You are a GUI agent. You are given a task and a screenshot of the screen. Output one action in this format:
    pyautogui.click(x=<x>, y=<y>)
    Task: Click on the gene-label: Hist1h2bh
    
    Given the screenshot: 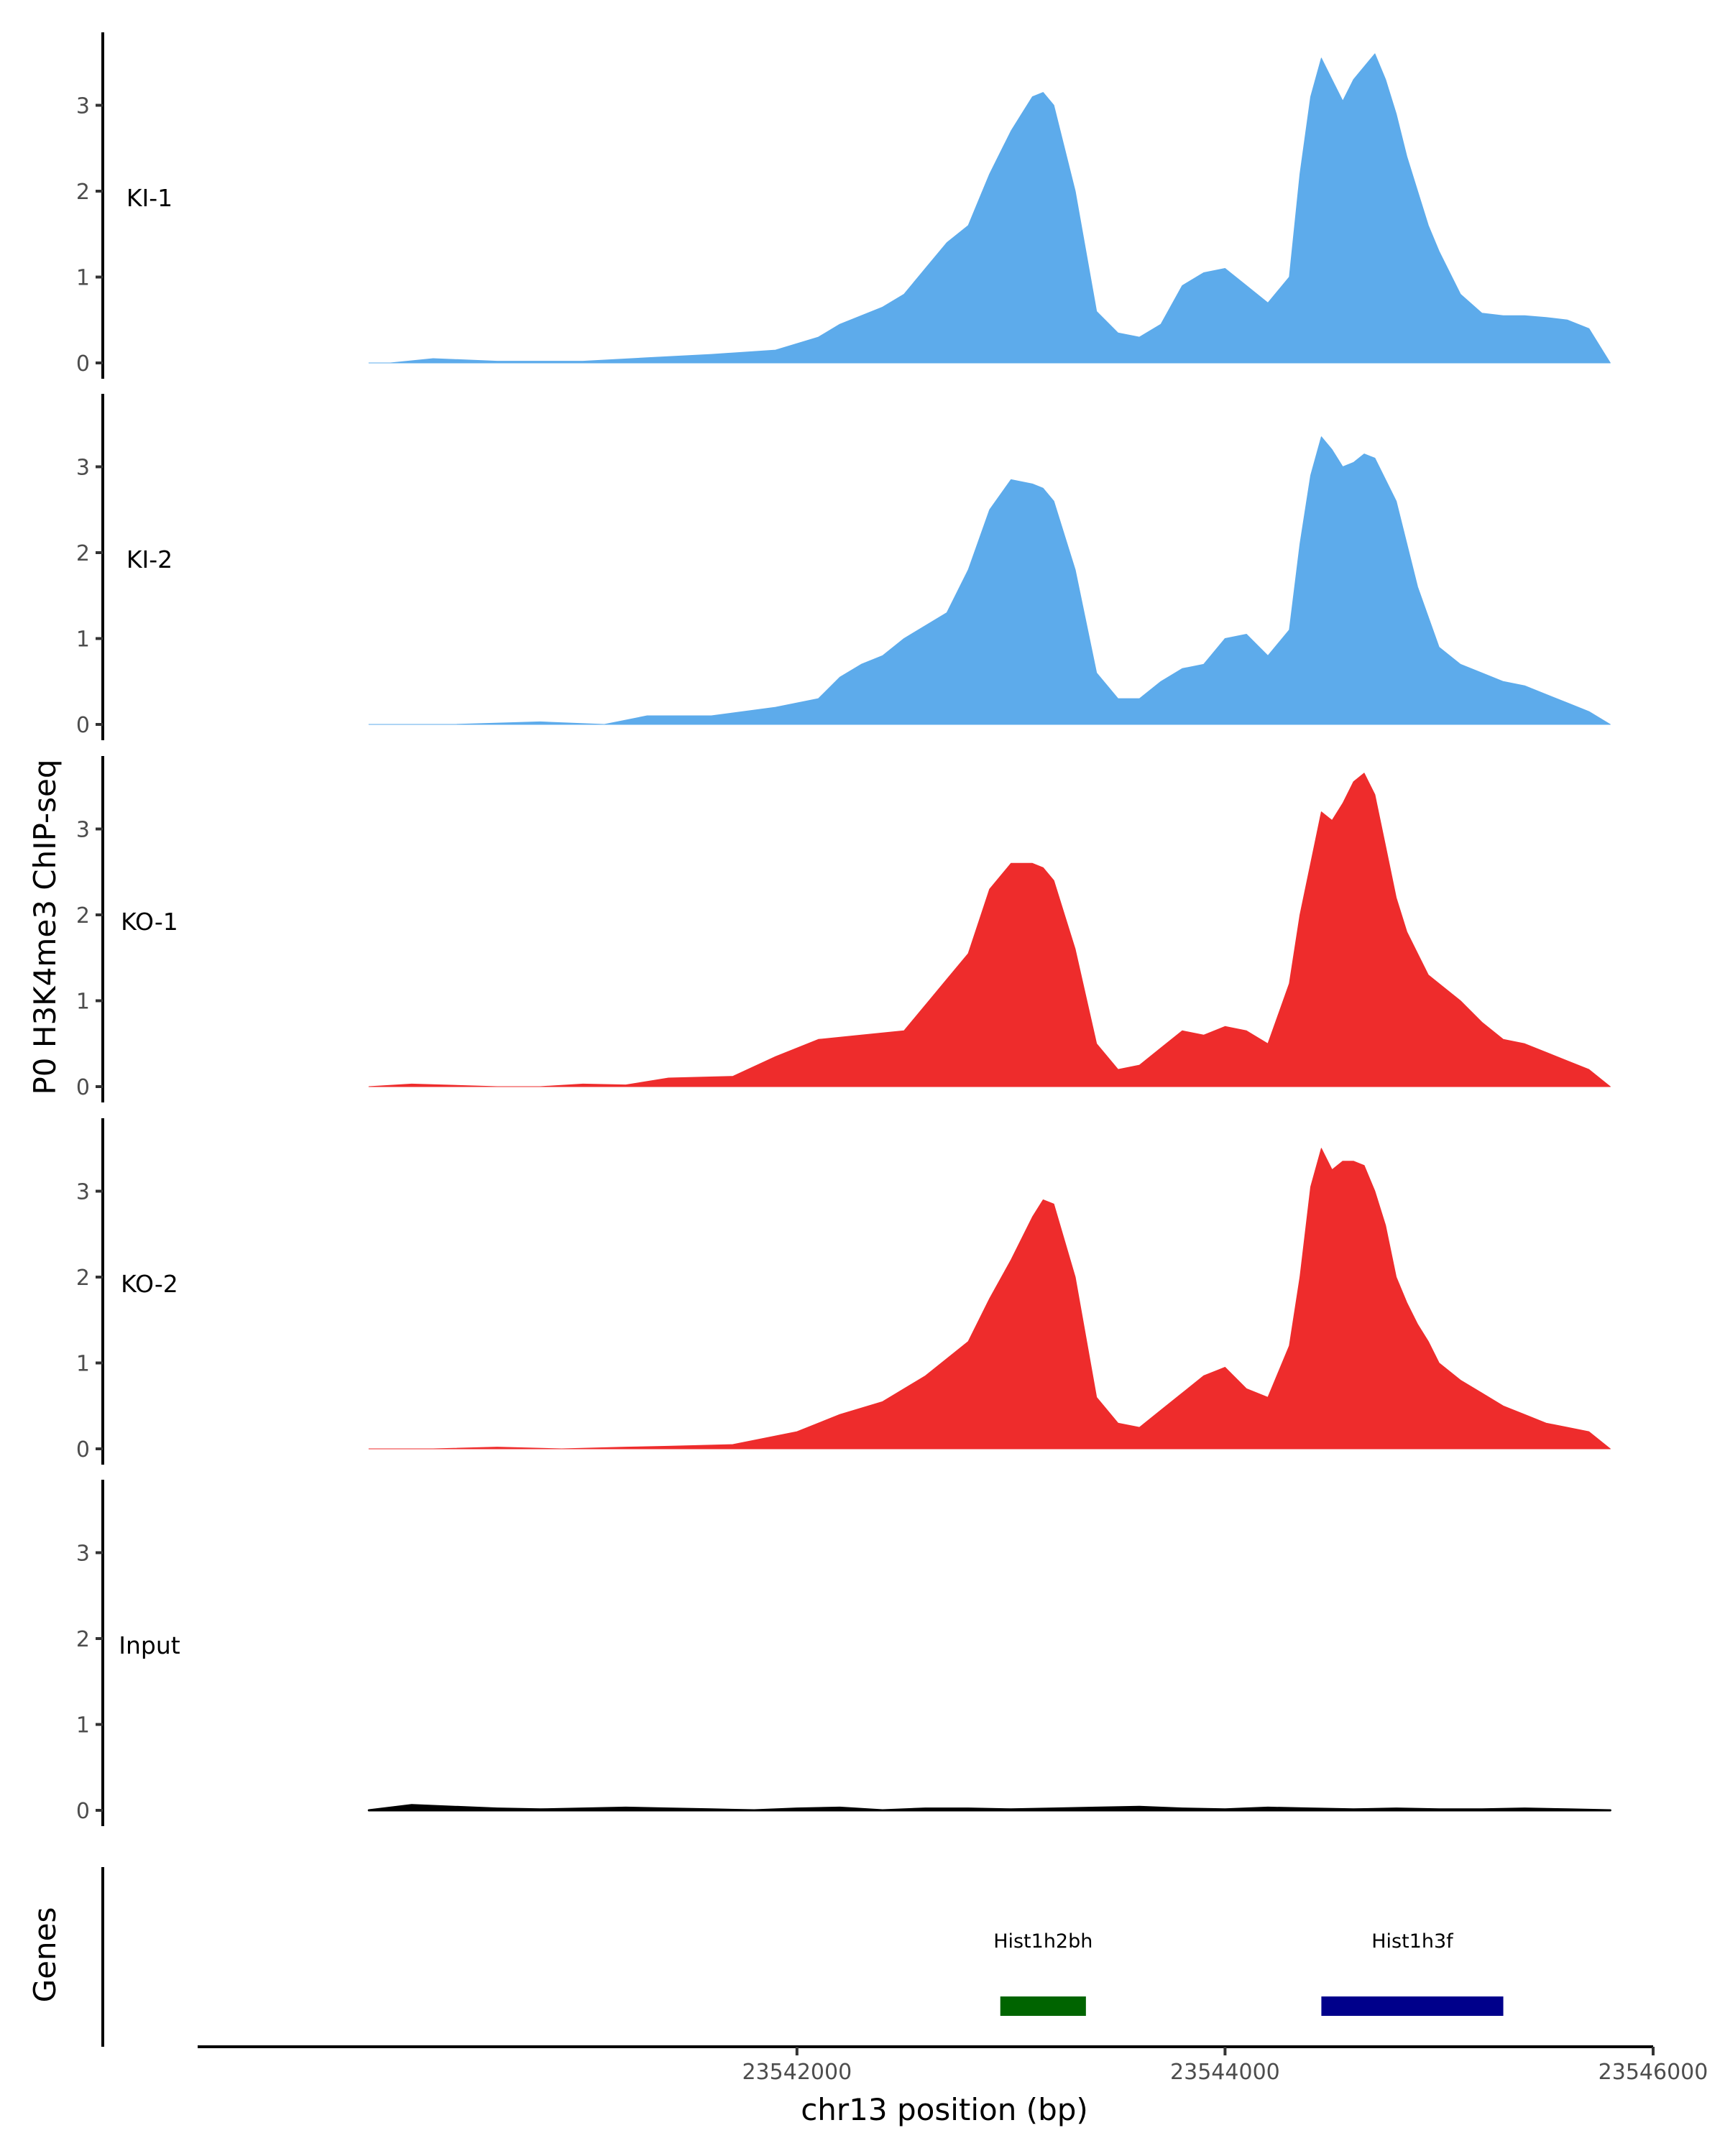 What is the action you would take?
    pyautogui.click(x=1042, y=1941)
    